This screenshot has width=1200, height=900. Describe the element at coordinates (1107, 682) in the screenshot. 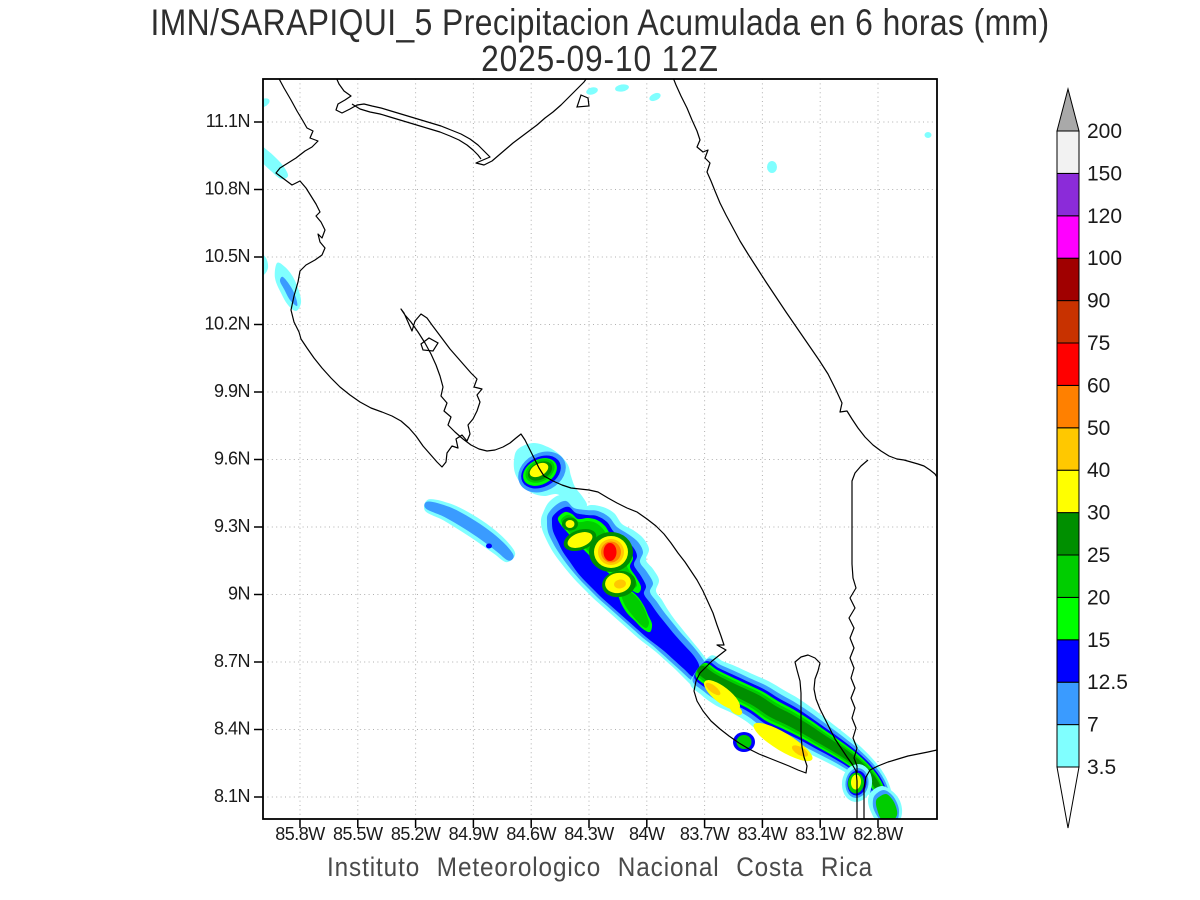

I see `colorbar-label: 12.5` at that location.